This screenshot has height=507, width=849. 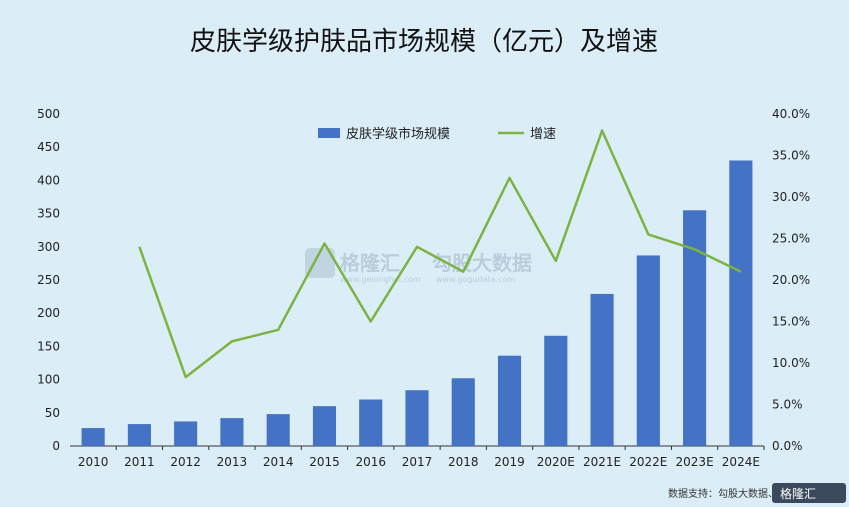 I want to click on x-tick-label: 2011, so click(x=139, y=462).